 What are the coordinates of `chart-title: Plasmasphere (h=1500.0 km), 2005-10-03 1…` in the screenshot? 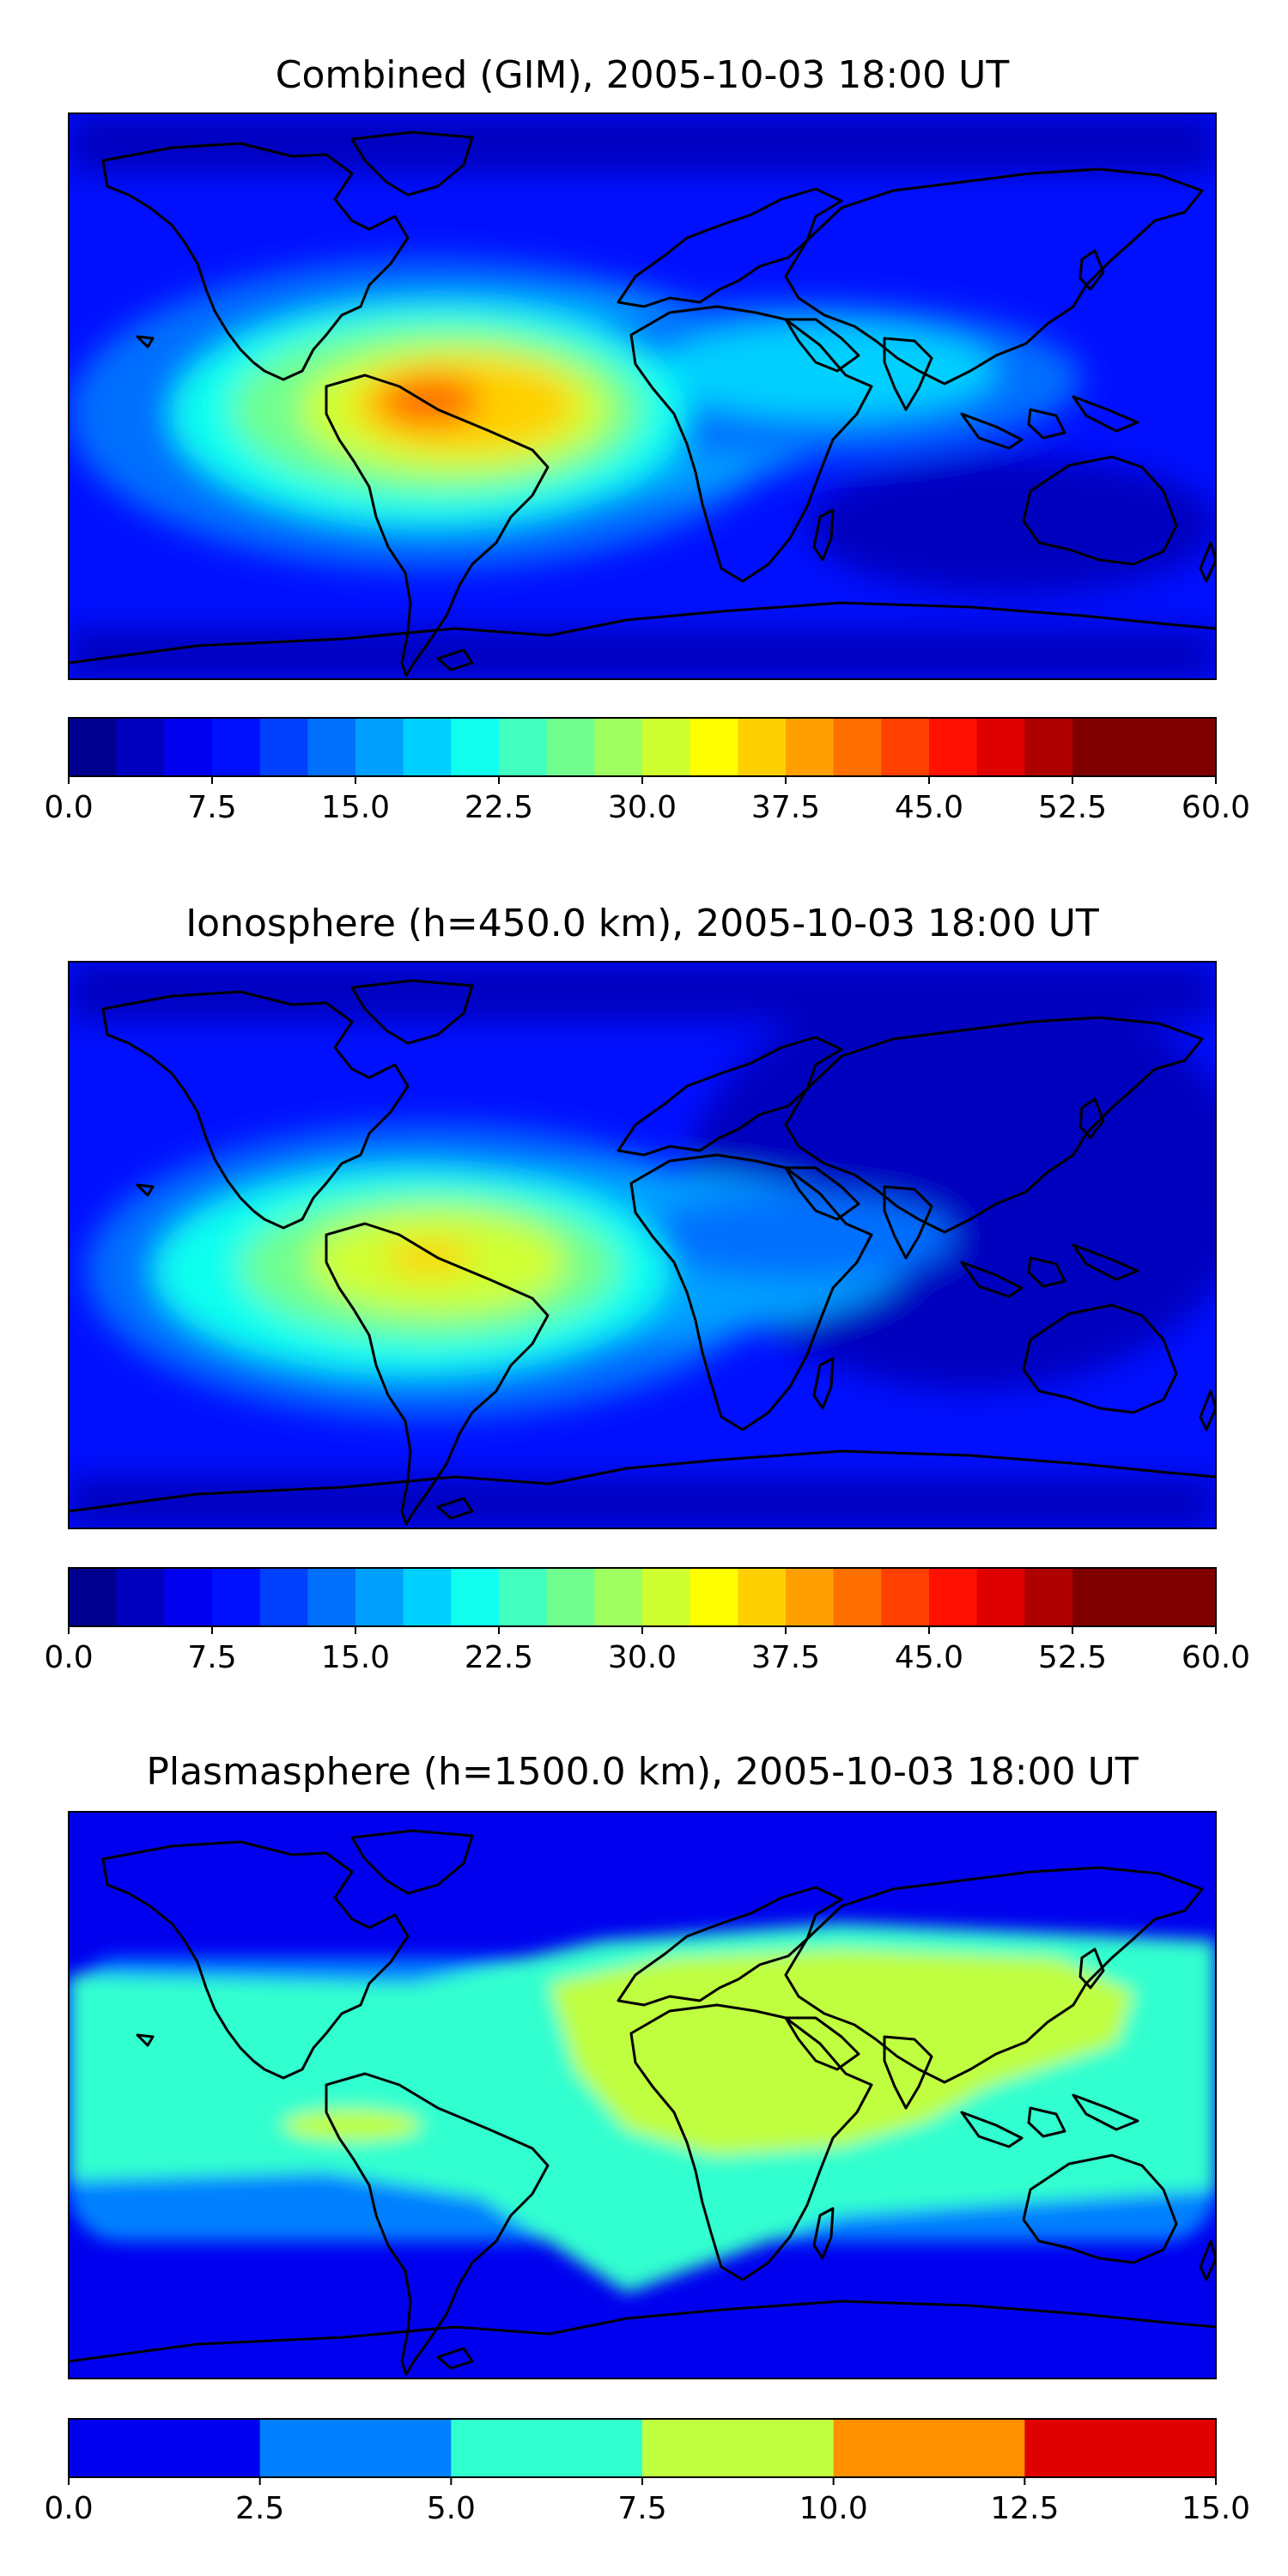 It's located at (642, 1772).